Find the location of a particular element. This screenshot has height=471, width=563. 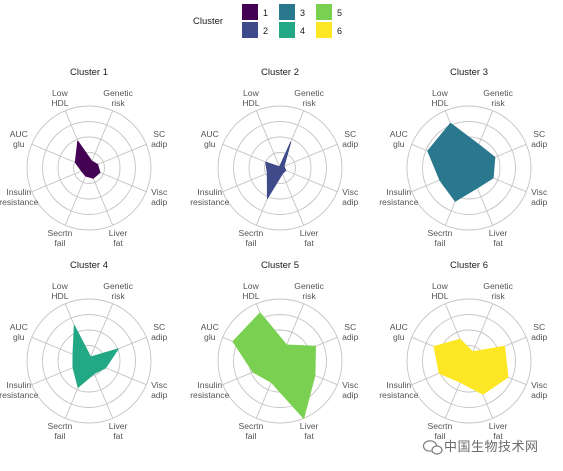

legend-label: 4 is located at coordinates (302, 31).